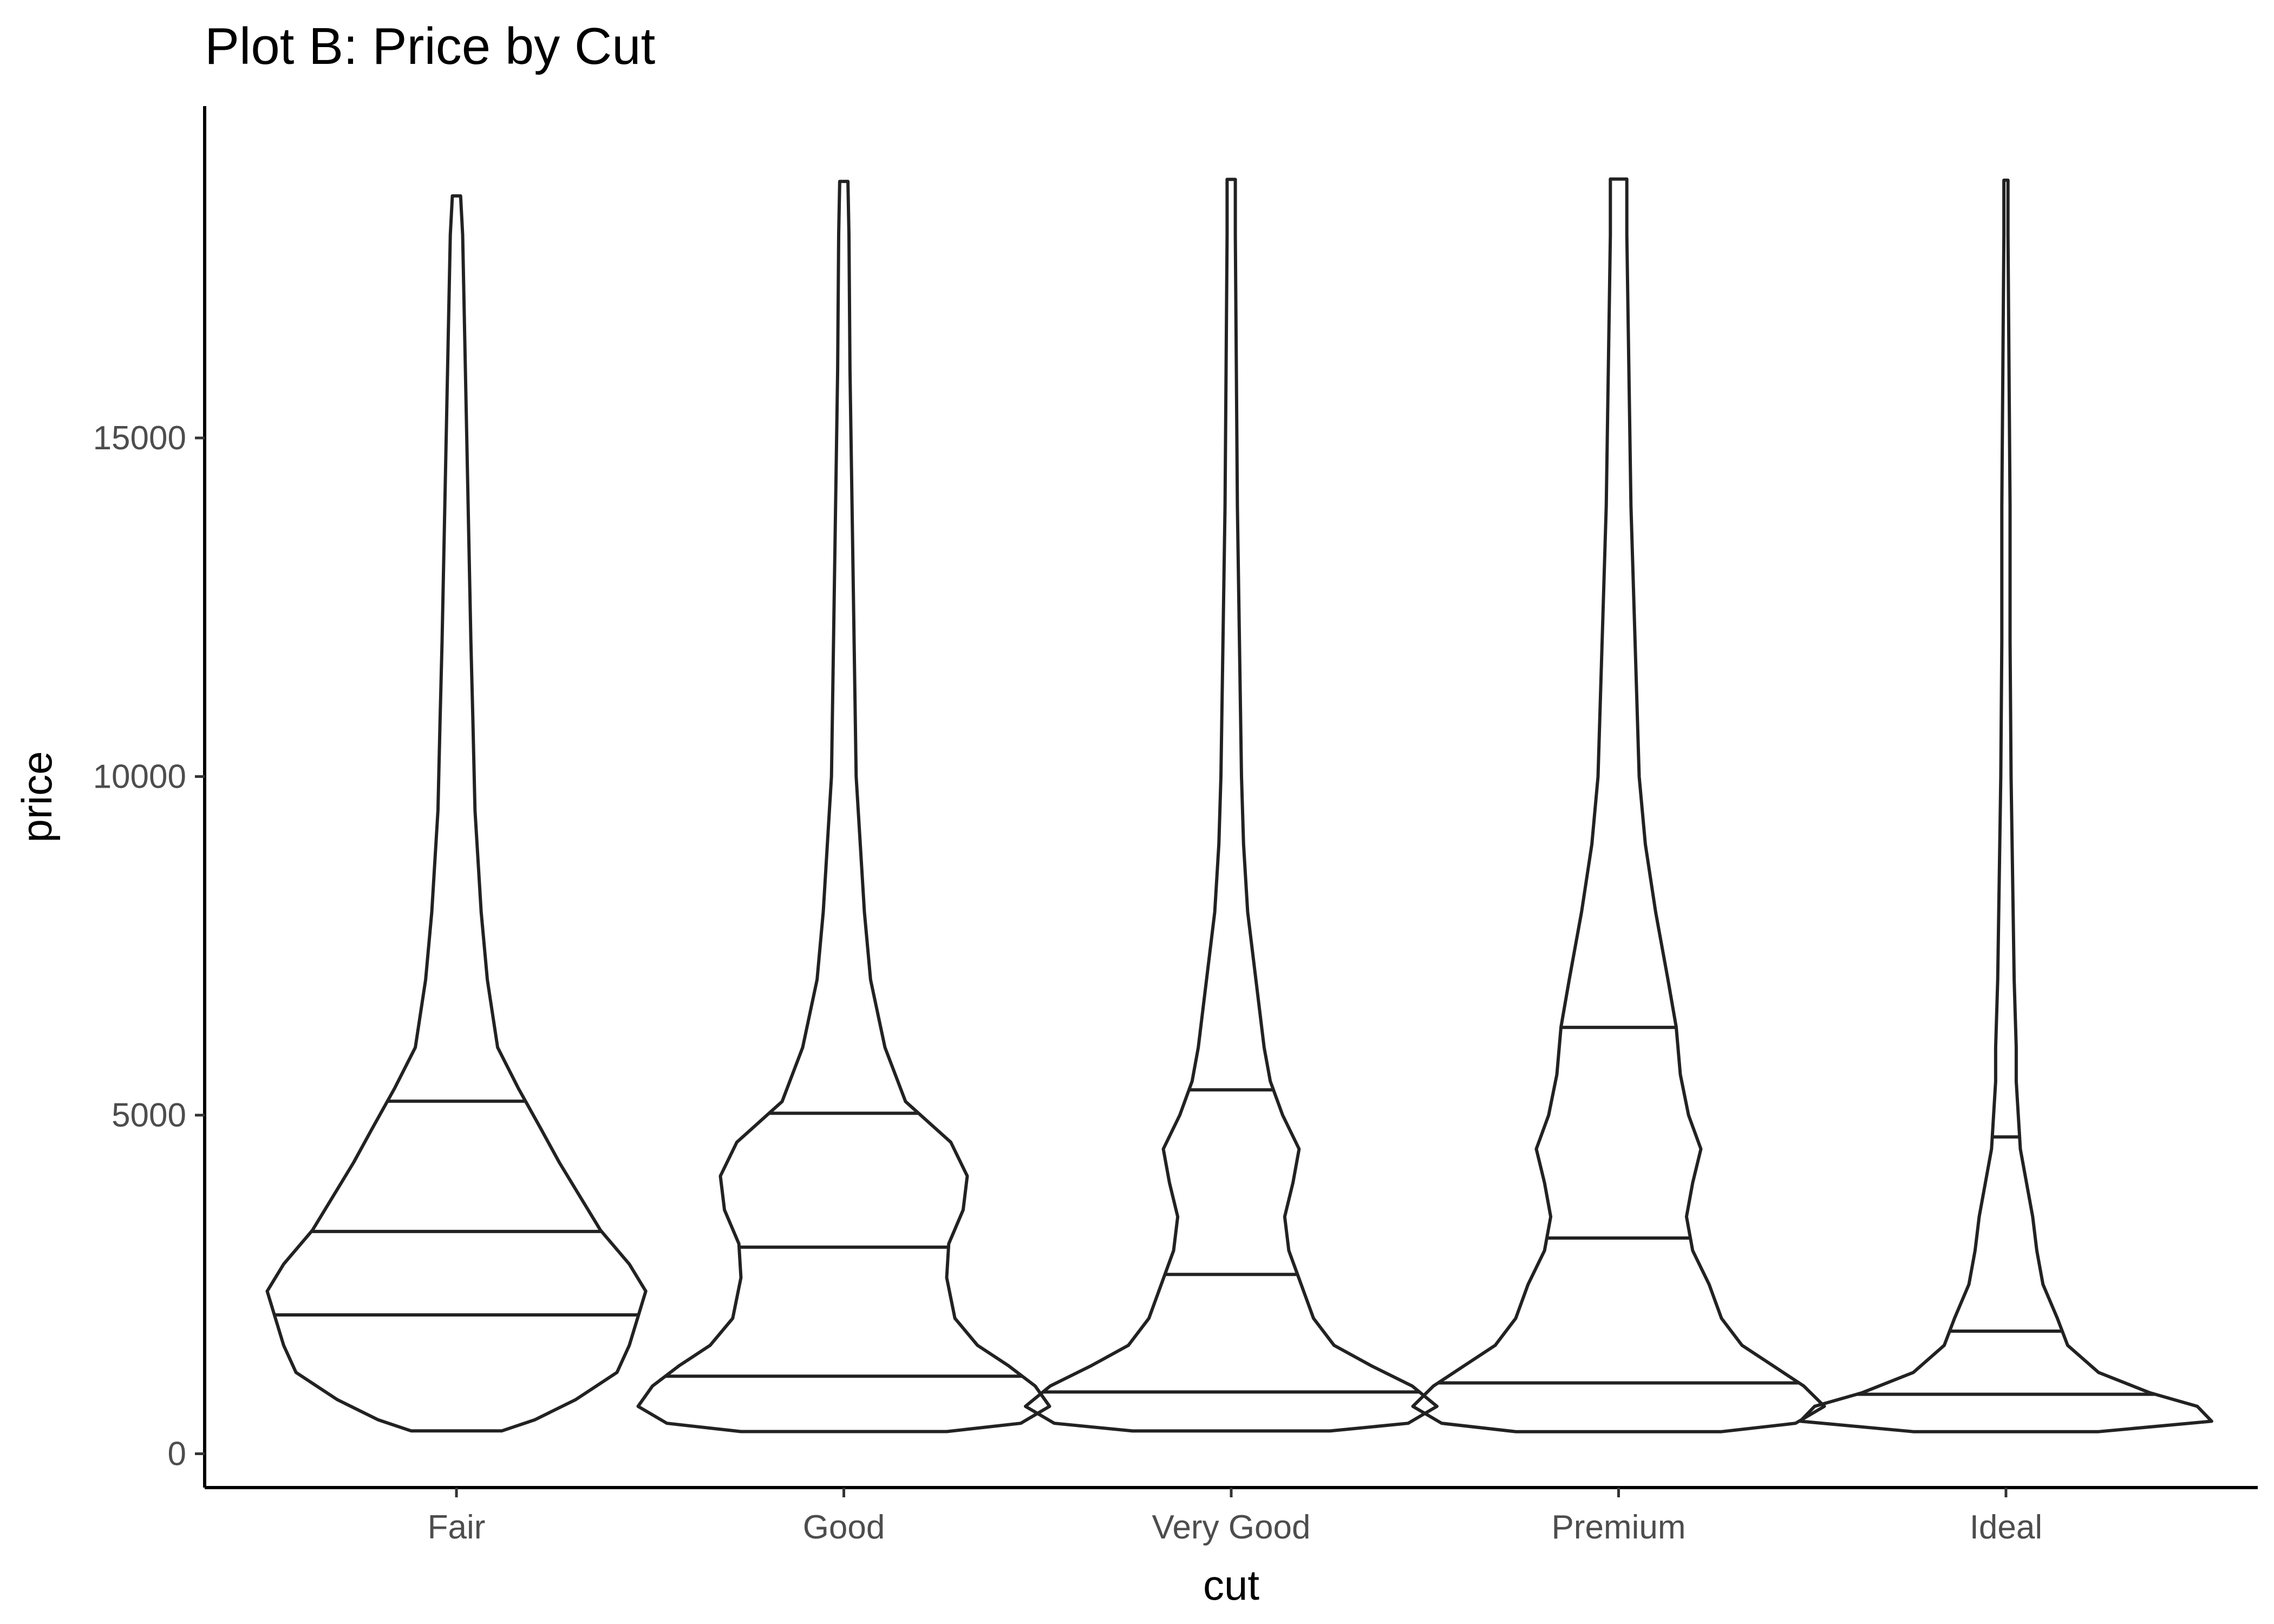 This screenshot has width=2274, height=1624. I want to click on violin-very-good, so click(1232, 805).